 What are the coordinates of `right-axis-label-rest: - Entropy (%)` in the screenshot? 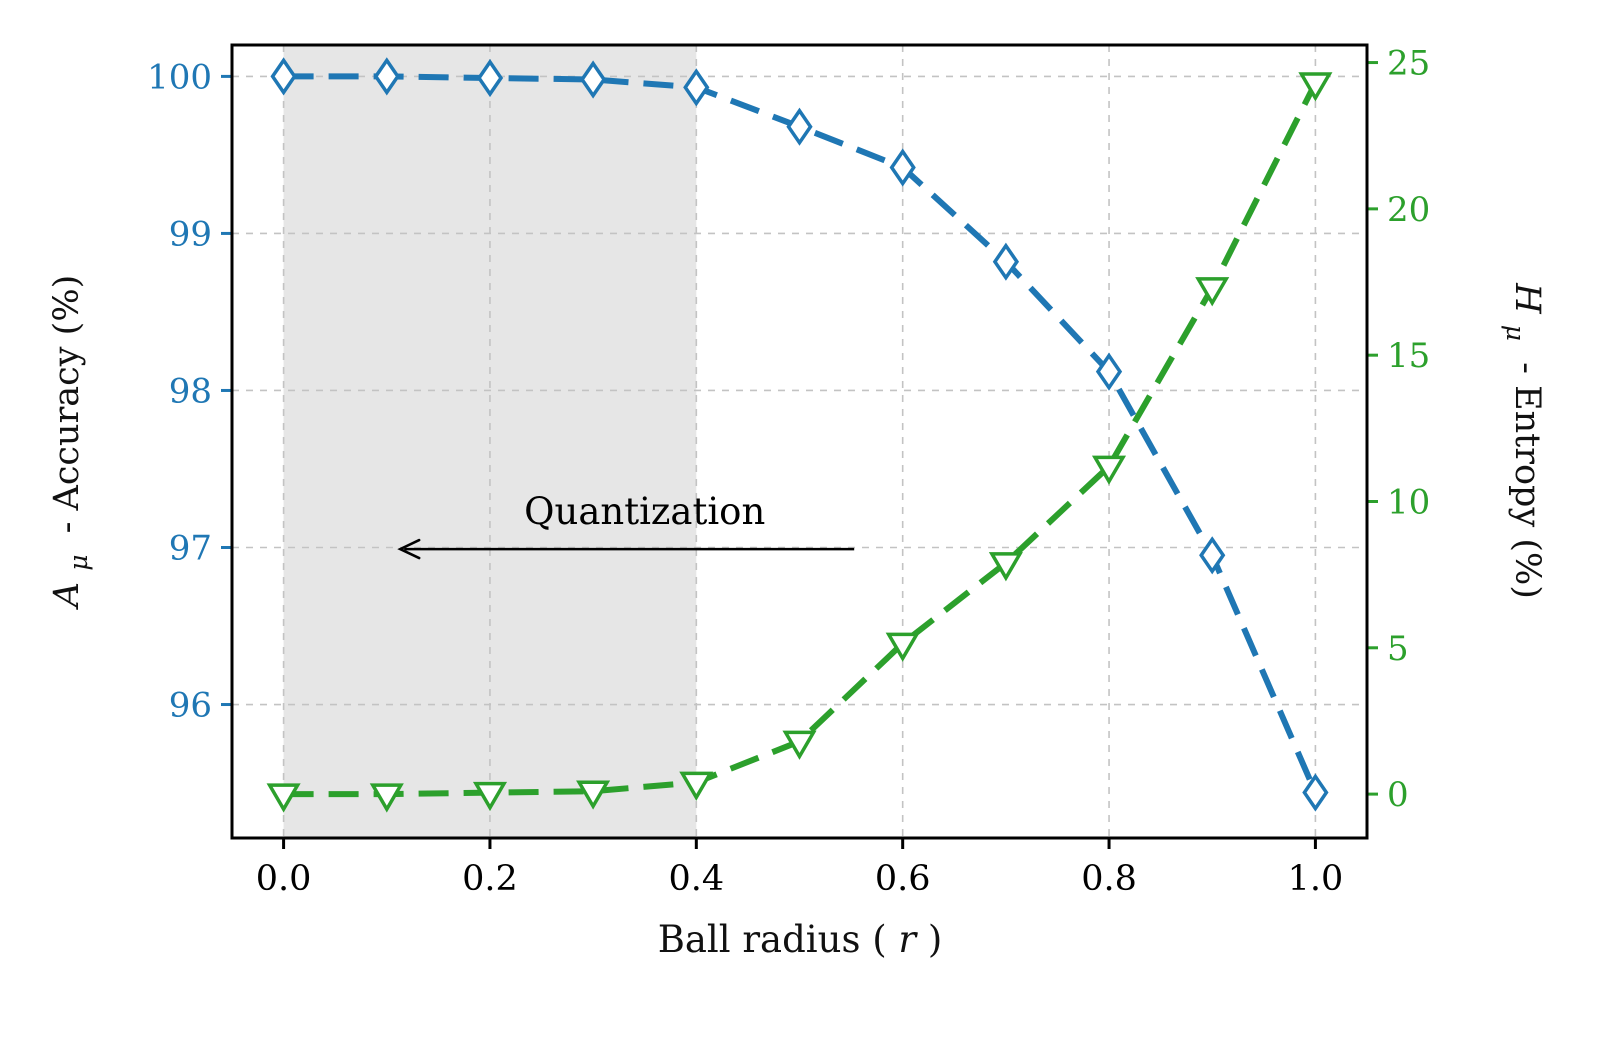 It's located at (1527, 480).